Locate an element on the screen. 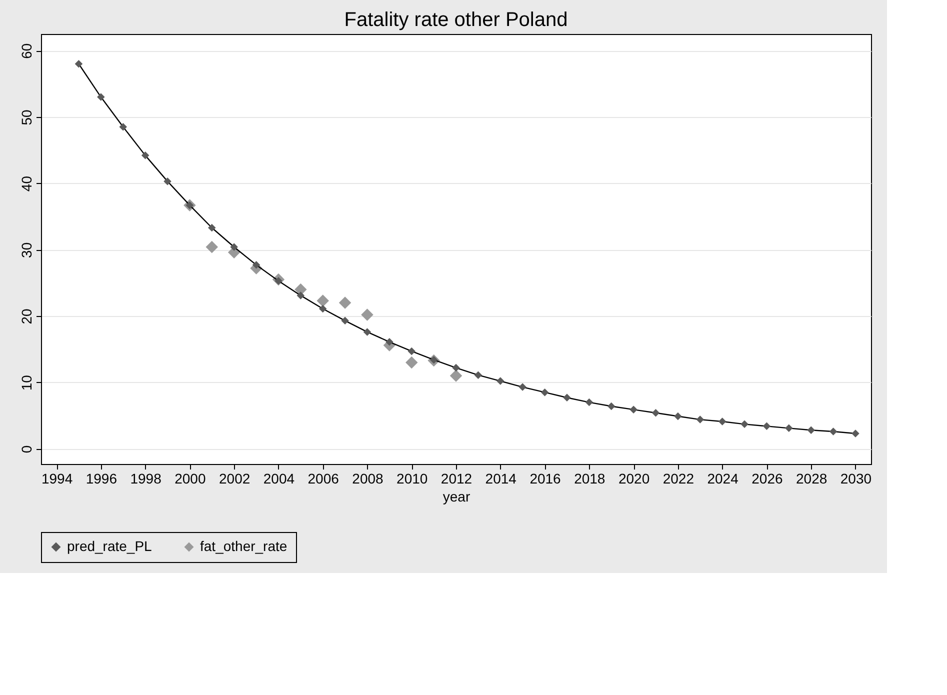 Image resolution: width=947 pixels, height=695 pixels. x-tick-label: 2012 is located at coordinates (456, 478).